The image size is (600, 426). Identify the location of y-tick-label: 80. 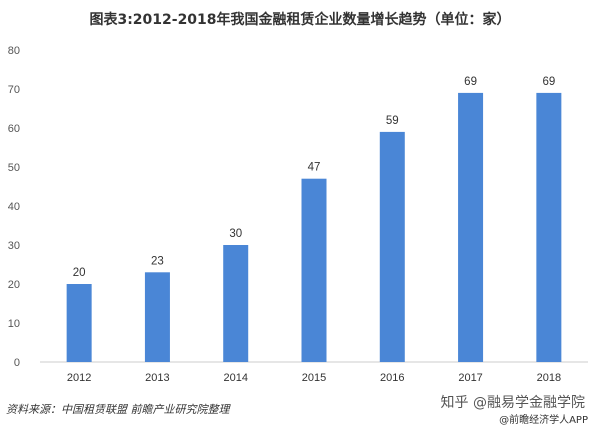
(14, 51).